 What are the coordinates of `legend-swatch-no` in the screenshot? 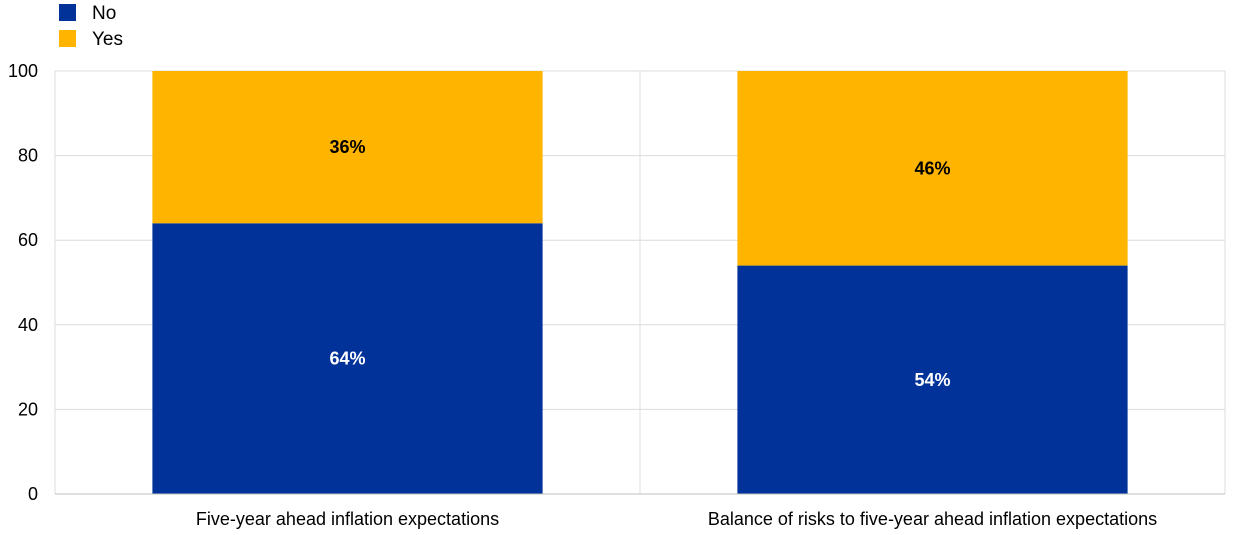 It's located at (67, 12).